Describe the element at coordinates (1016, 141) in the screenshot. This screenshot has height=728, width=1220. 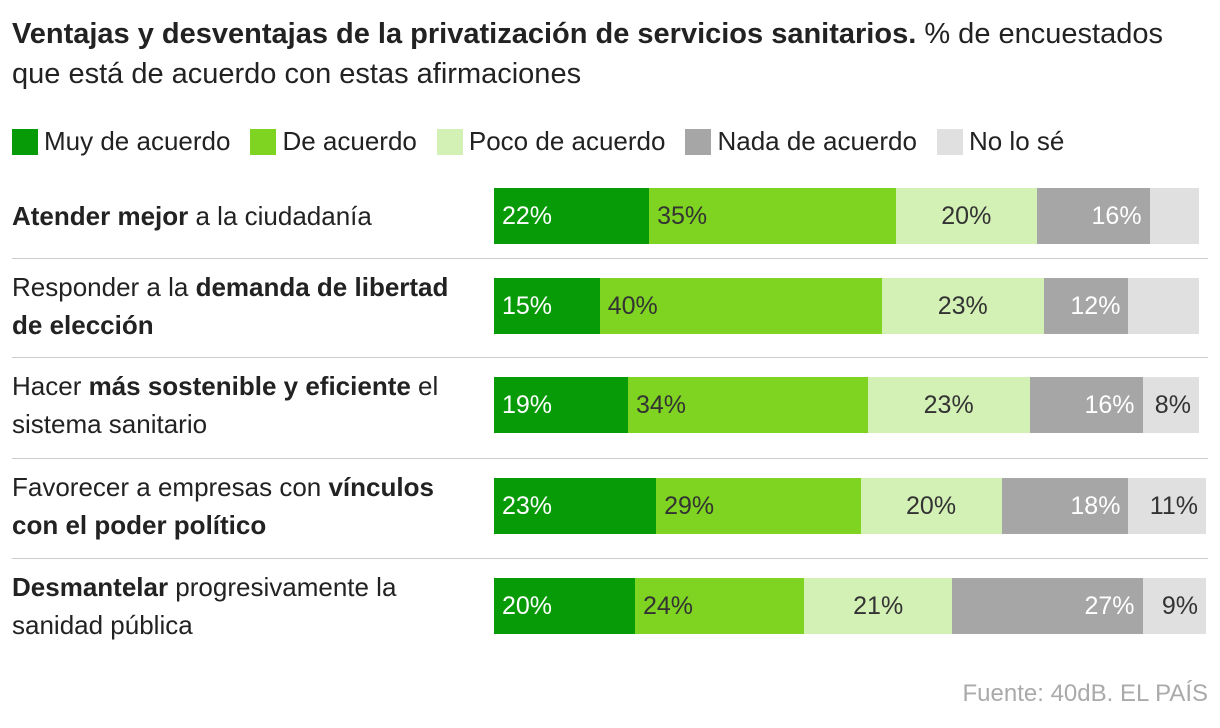
I see `legend-label: No lo sé` at that location.